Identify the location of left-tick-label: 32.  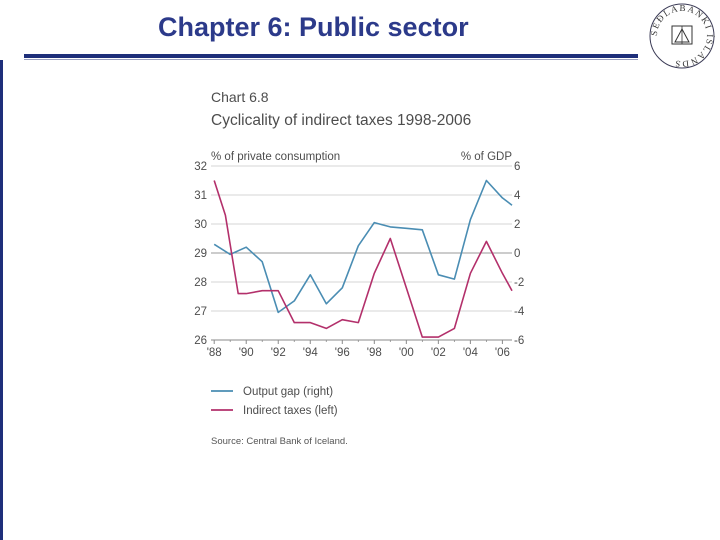
(200, 167).